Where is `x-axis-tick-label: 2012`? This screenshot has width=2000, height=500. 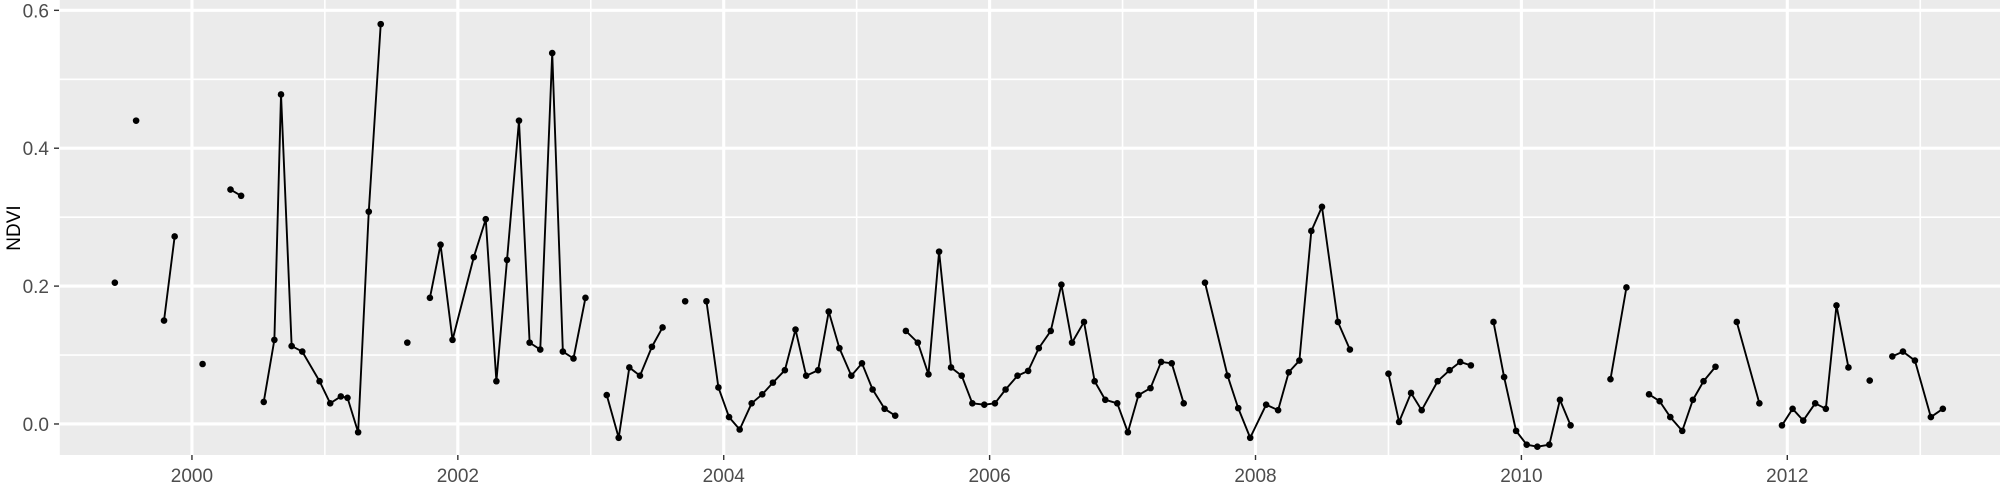 x-axis-tick-label: 2012 is located at coordinates (1787, 476).